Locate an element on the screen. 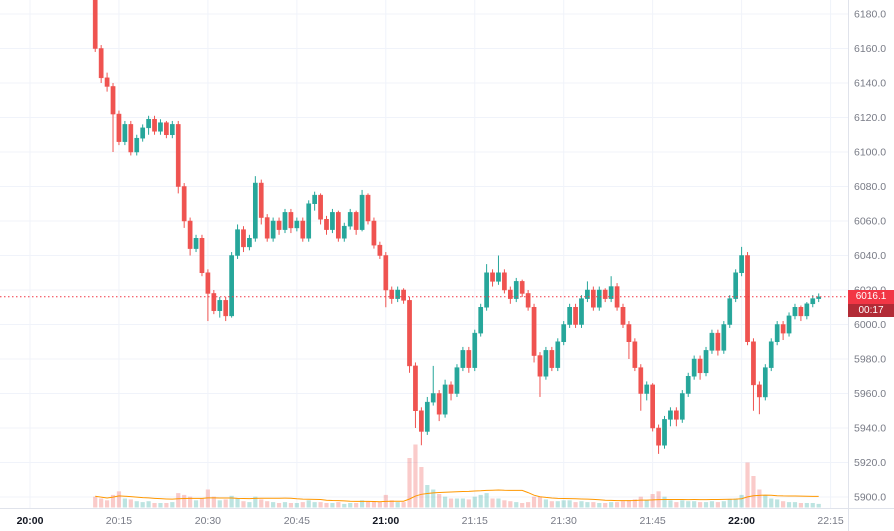 The image size is (894, 531). y-tick-label: 6120.0 is located at coordinates (870, 118).